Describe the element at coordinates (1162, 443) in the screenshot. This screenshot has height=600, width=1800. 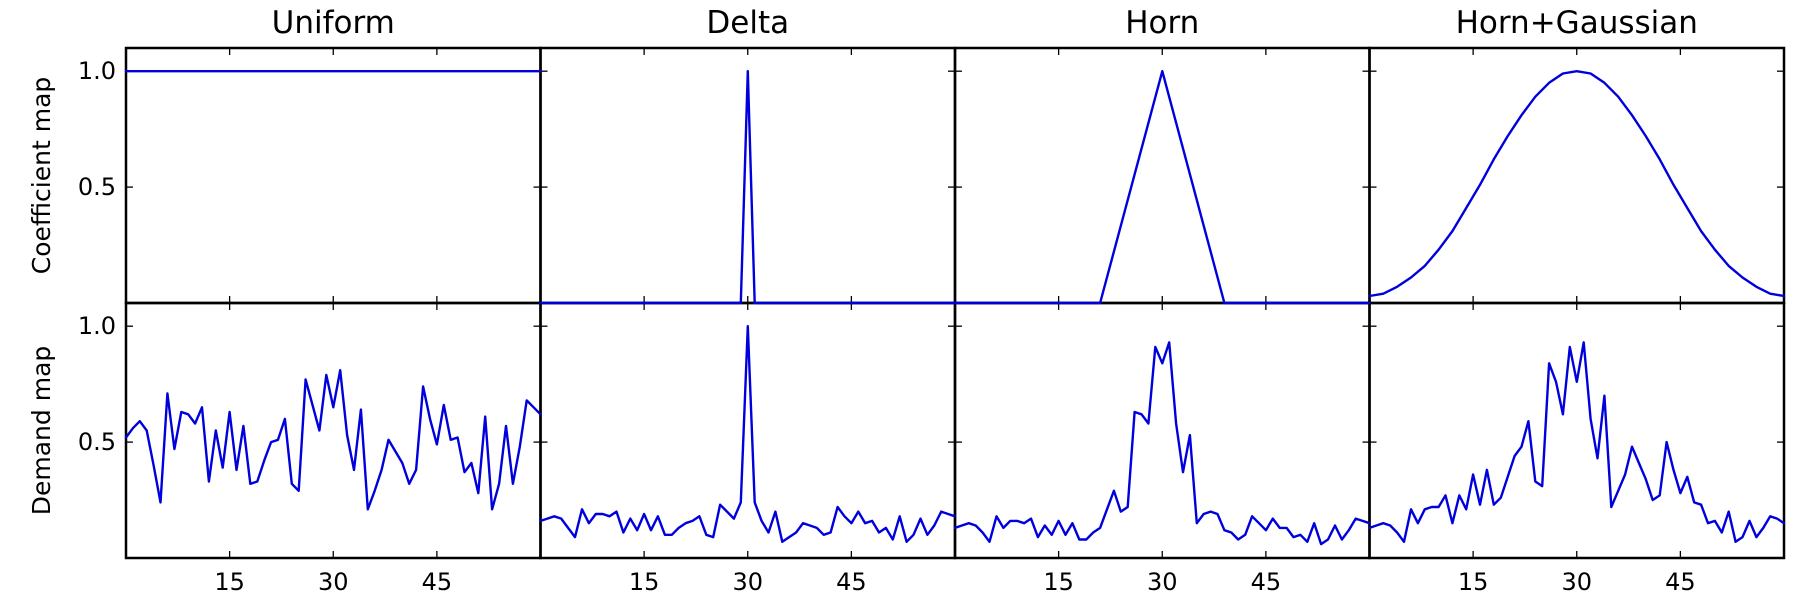
I see `series-line-r1-c2` at that location.